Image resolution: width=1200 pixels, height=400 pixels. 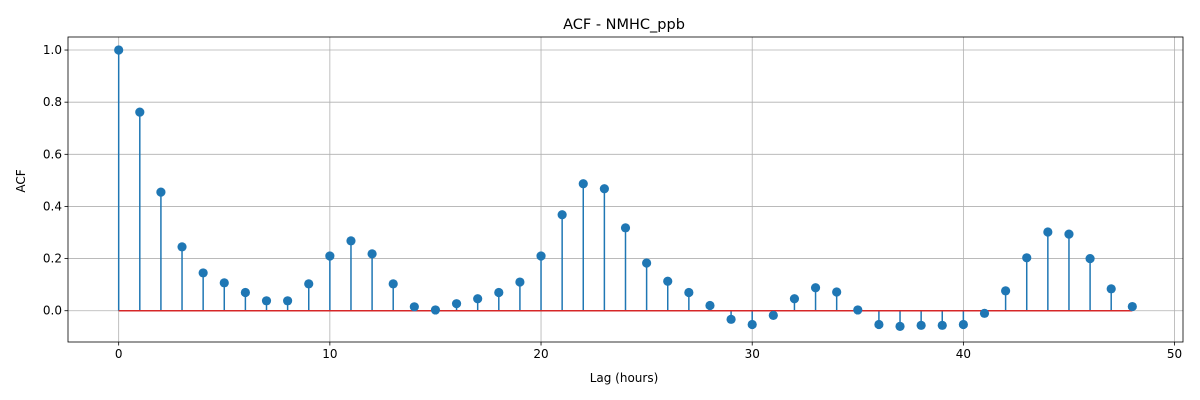 I want to click on x-tick-label: 40, so click(x=963, y=354).